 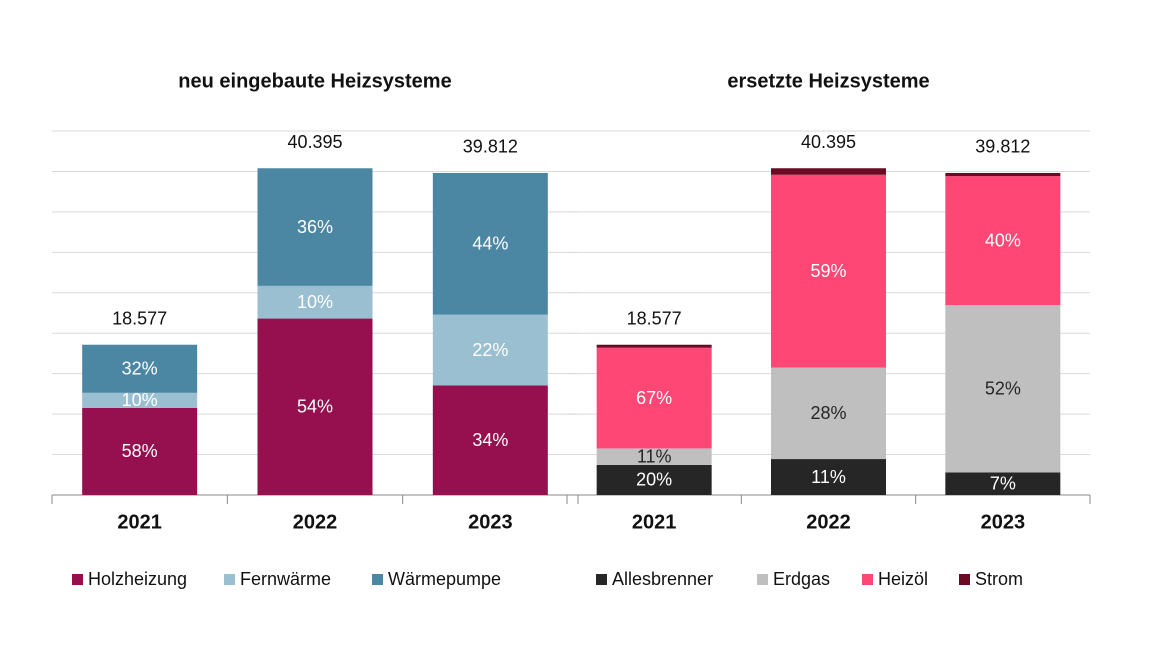 I want to click on legend-label: Holzheizung, so click(x=137, y=579).